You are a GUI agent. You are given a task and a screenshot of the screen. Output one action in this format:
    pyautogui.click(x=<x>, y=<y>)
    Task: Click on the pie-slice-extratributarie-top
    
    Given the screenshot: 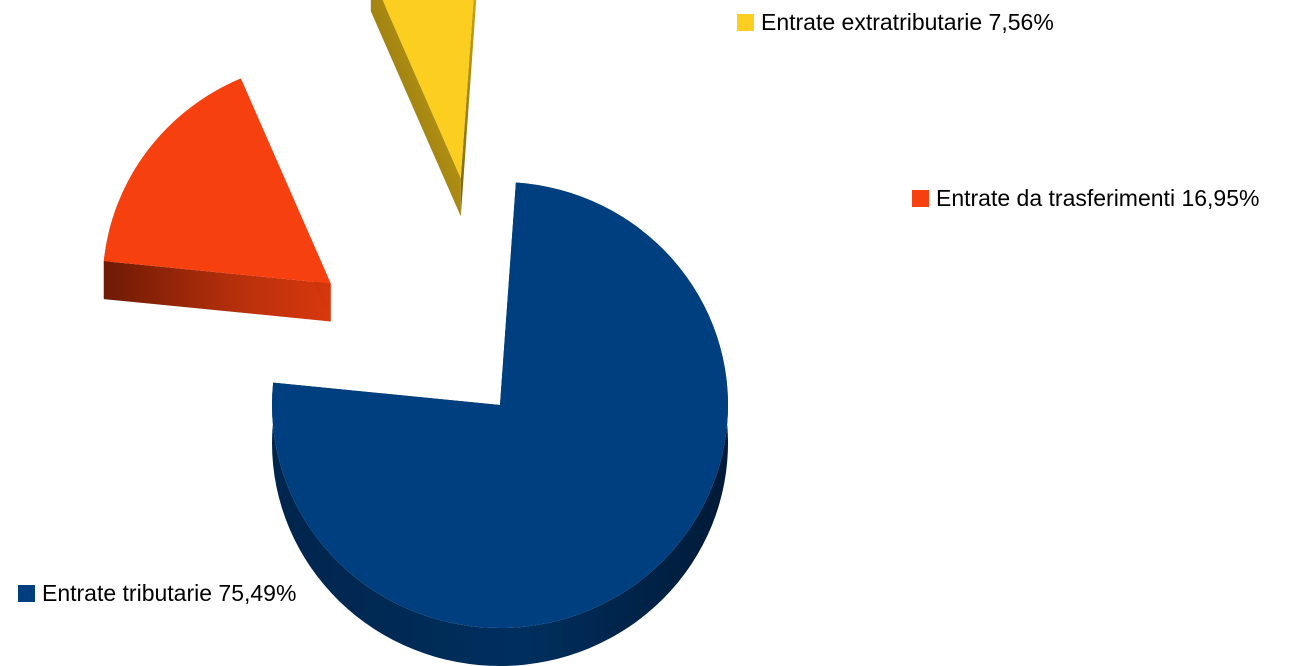 What is the action you would take?
    pyautogui.click(x=428, y=89)
    